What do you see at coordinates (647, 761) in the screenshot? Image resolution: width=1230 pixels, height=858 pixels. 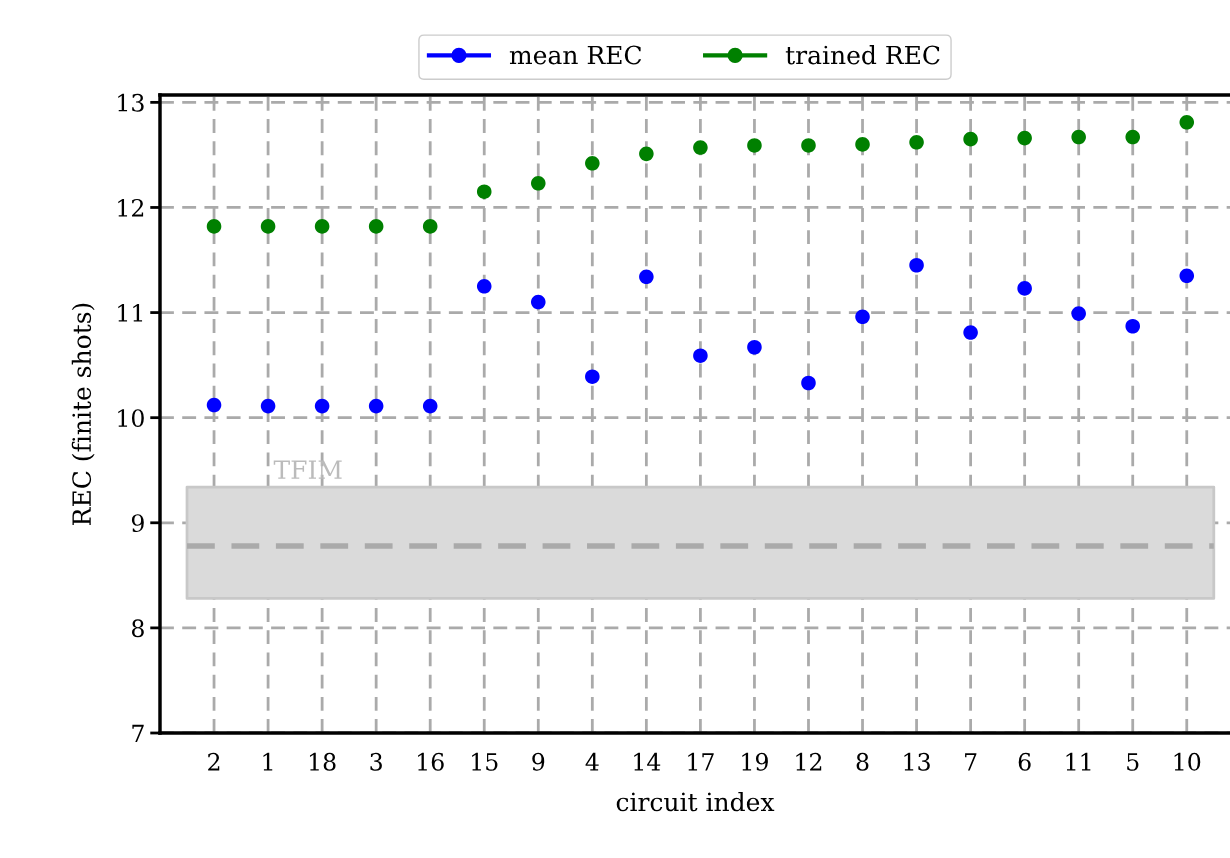 I see `x-tick-label: 14` at bounding box center [647, 761].